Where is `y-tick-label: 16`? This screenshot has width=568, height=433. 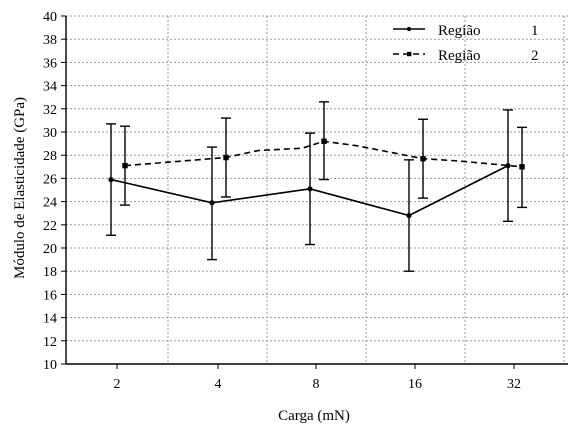 y-tick-label: 16 is located at coordinates (50, 295).